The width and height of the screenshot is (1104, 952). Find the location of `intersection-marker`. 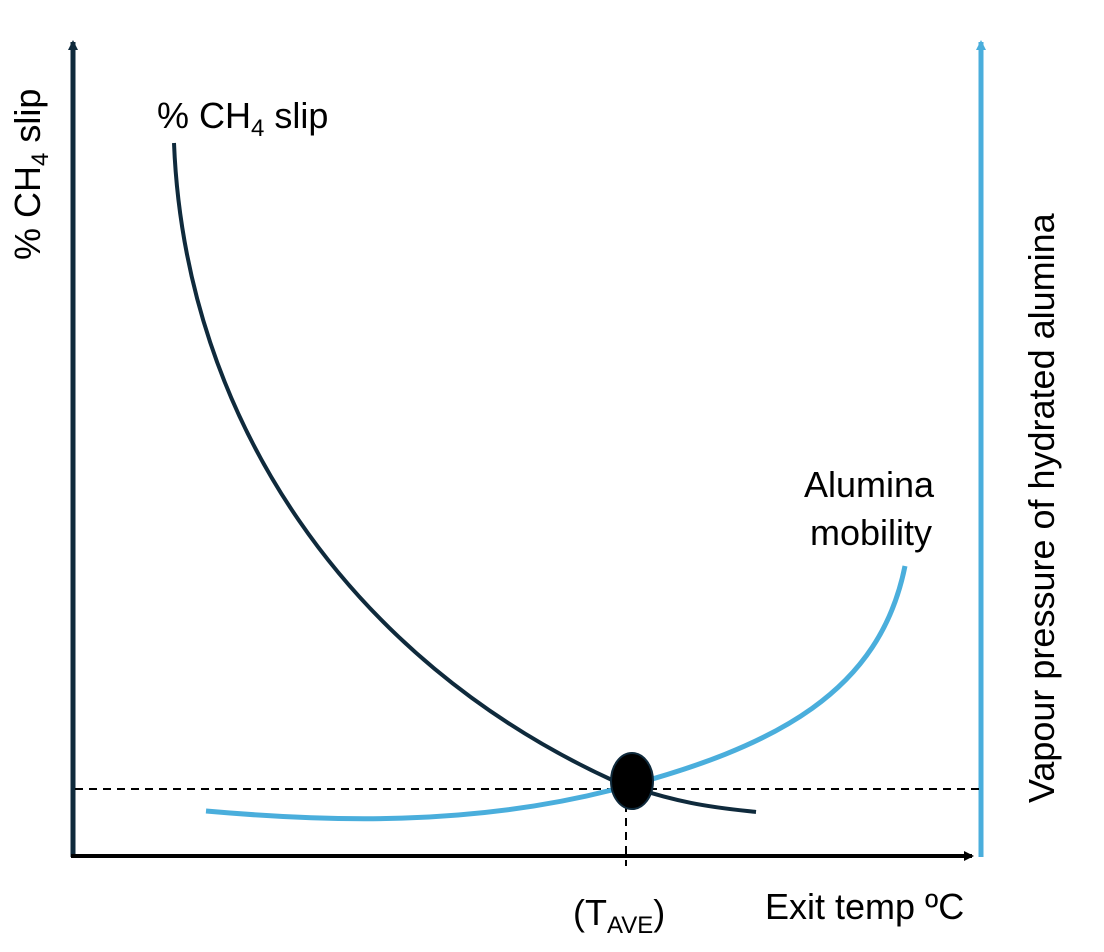

intersection-marker is located at coordinates (632, 781).